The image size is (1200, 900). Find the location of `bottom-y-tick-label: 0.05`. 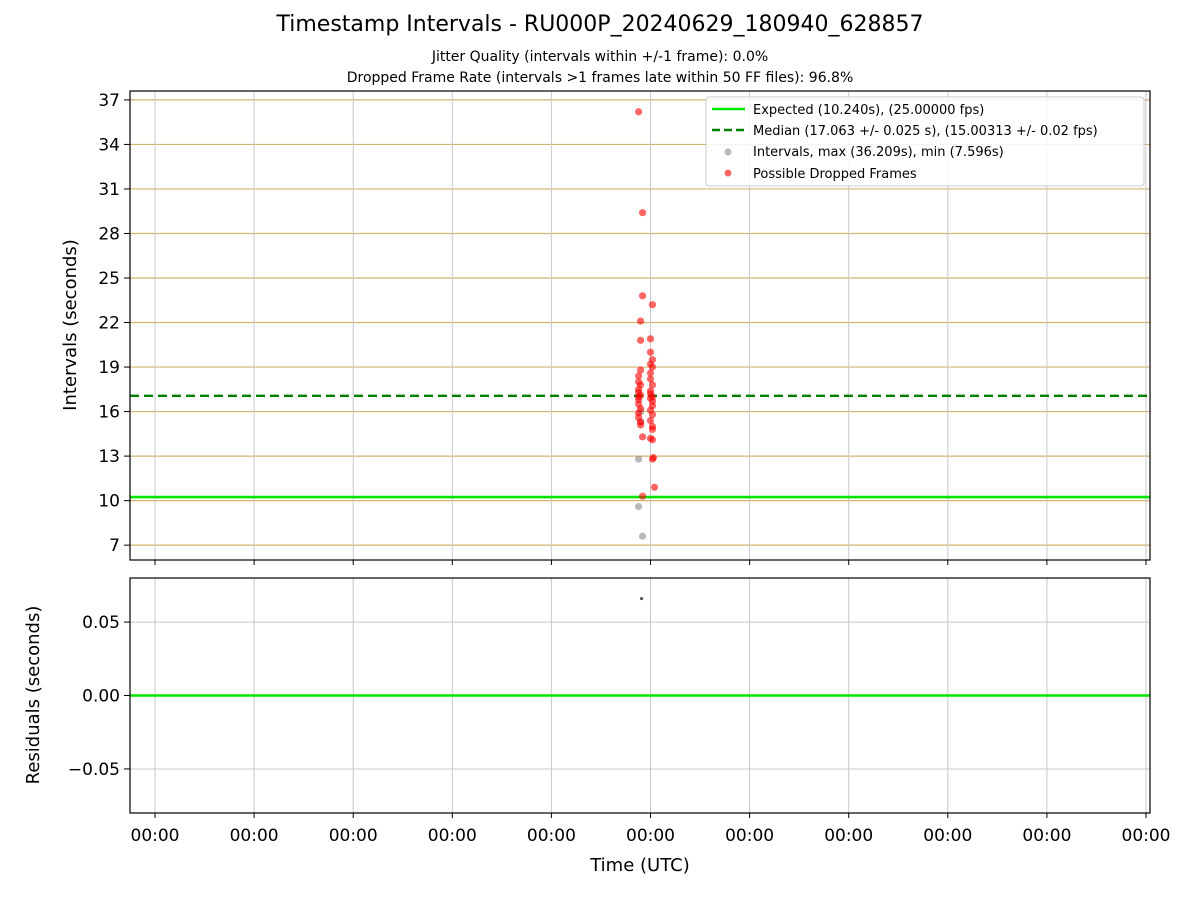

bottom-y-tick-label: 0.05 is located at coordinates (101, 623).